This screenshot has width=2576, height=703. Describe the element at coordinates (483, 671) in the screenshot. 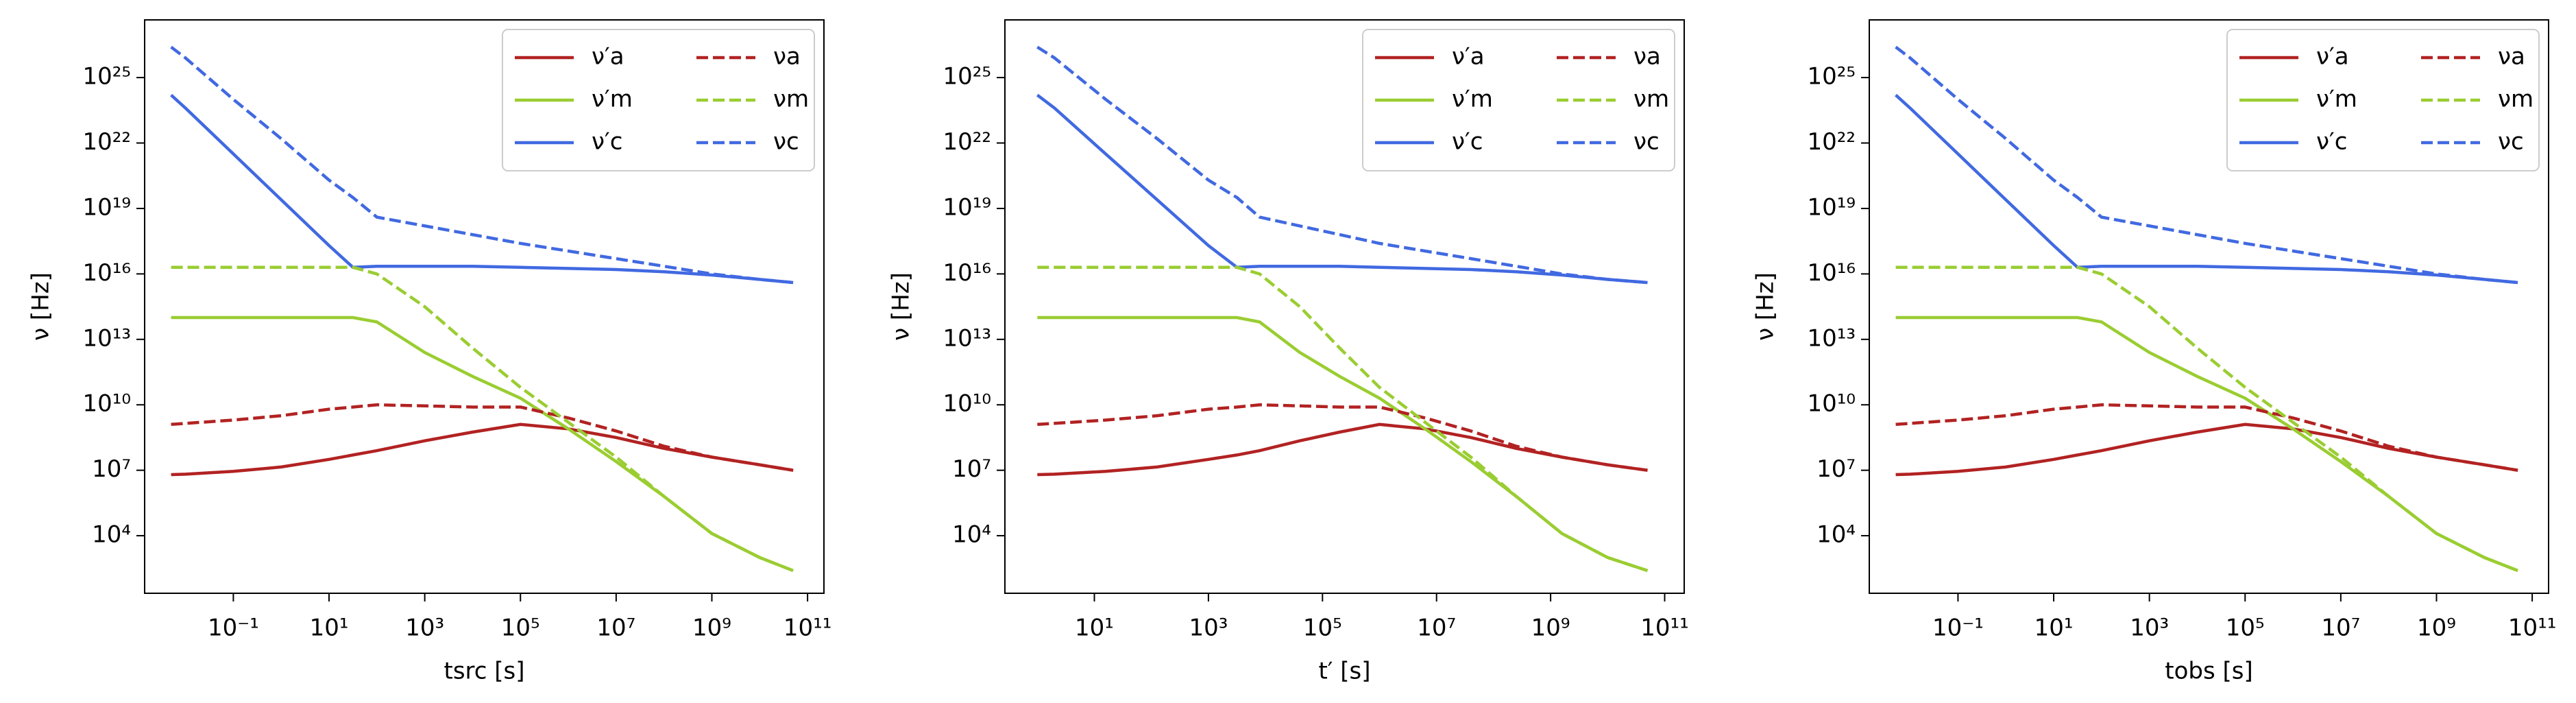

I see `x-axis-label: tsrc [s]` at that location.